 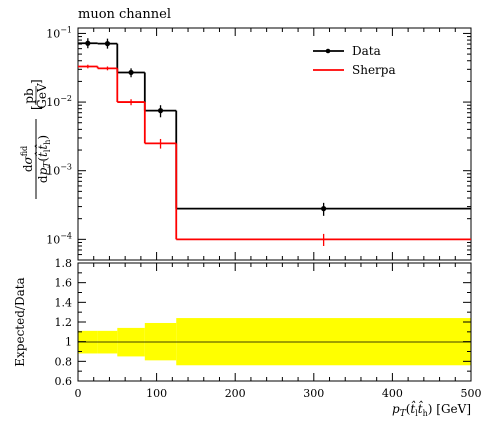 I want to click on x-tick-label: 300, so click(x=313, y=393).